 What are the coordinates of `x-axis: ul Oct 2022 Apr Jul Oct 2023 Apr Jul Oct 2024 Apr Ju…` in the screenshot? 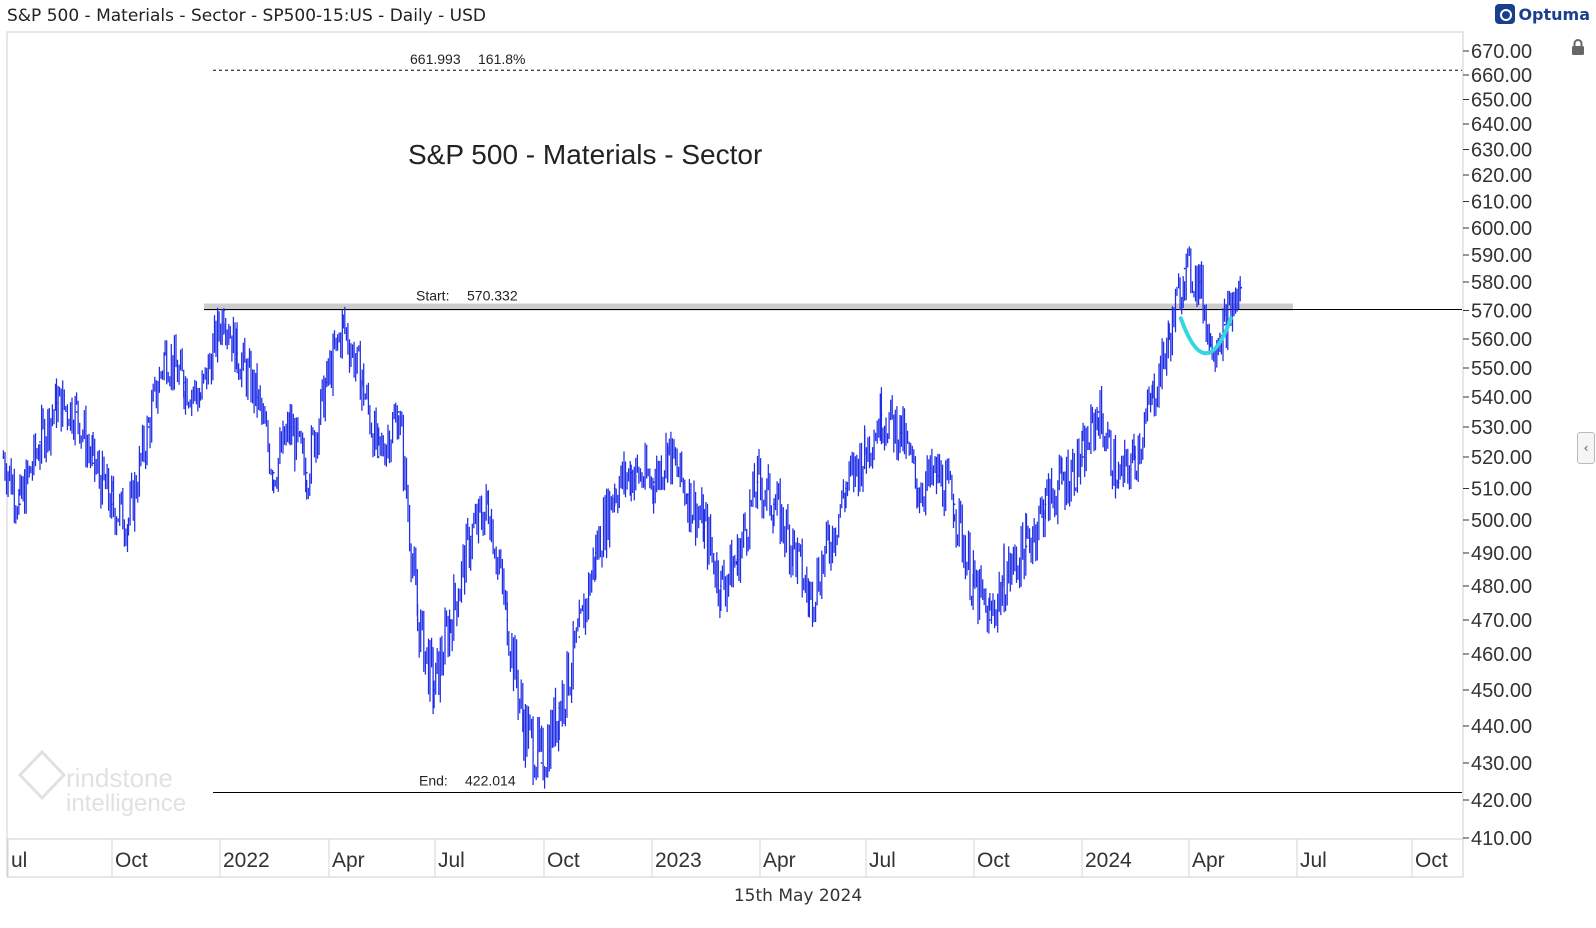 It's located at (727, 858).